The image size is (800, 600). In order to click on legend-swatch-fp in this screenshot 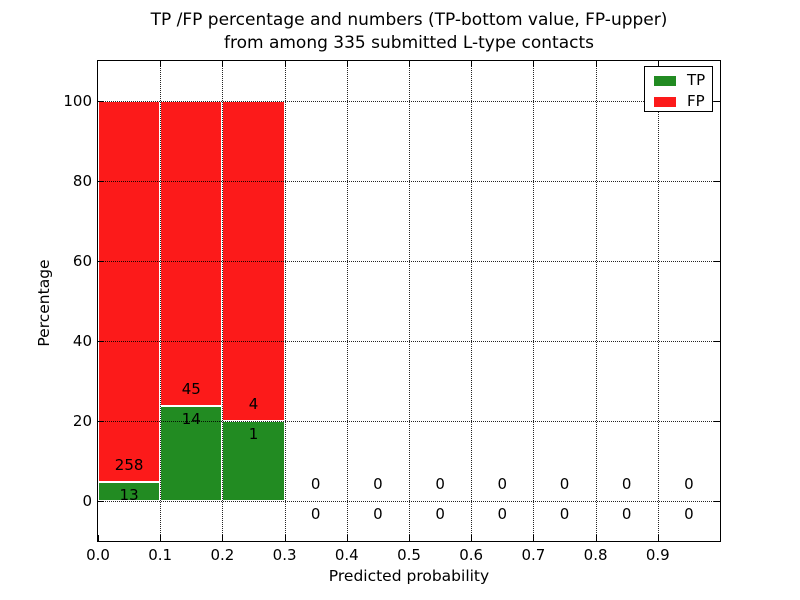, I will do `click(665, 102)`.